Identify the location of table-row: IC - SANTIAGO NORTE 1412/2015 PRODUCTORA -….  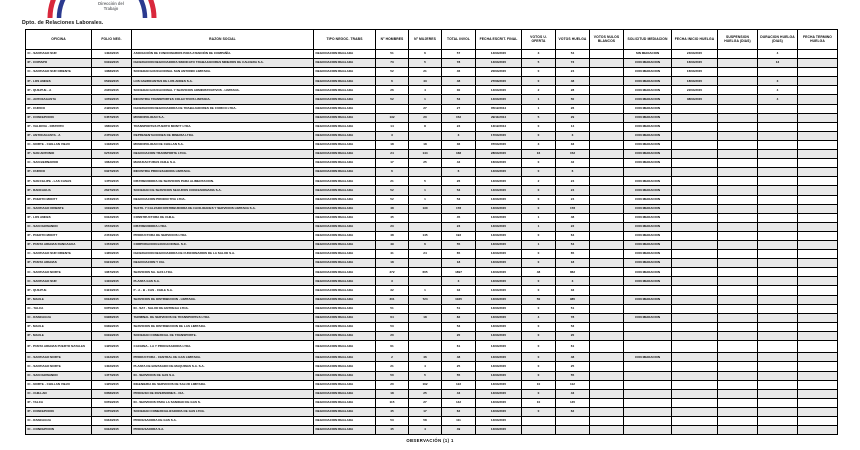
(431, 357).